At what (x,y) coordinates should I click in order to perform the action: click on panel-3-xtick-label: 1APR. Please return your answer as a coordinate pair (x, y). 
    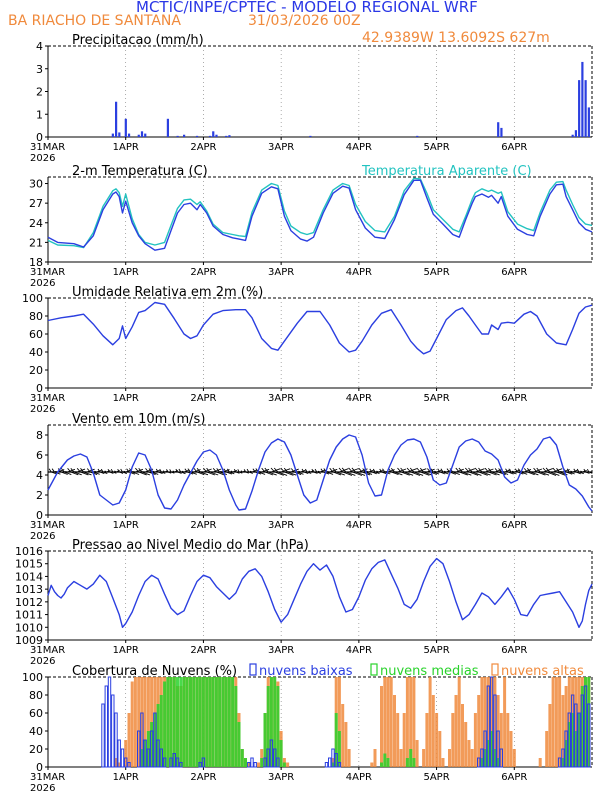
    Looking at the image, I should click on (126, 525).